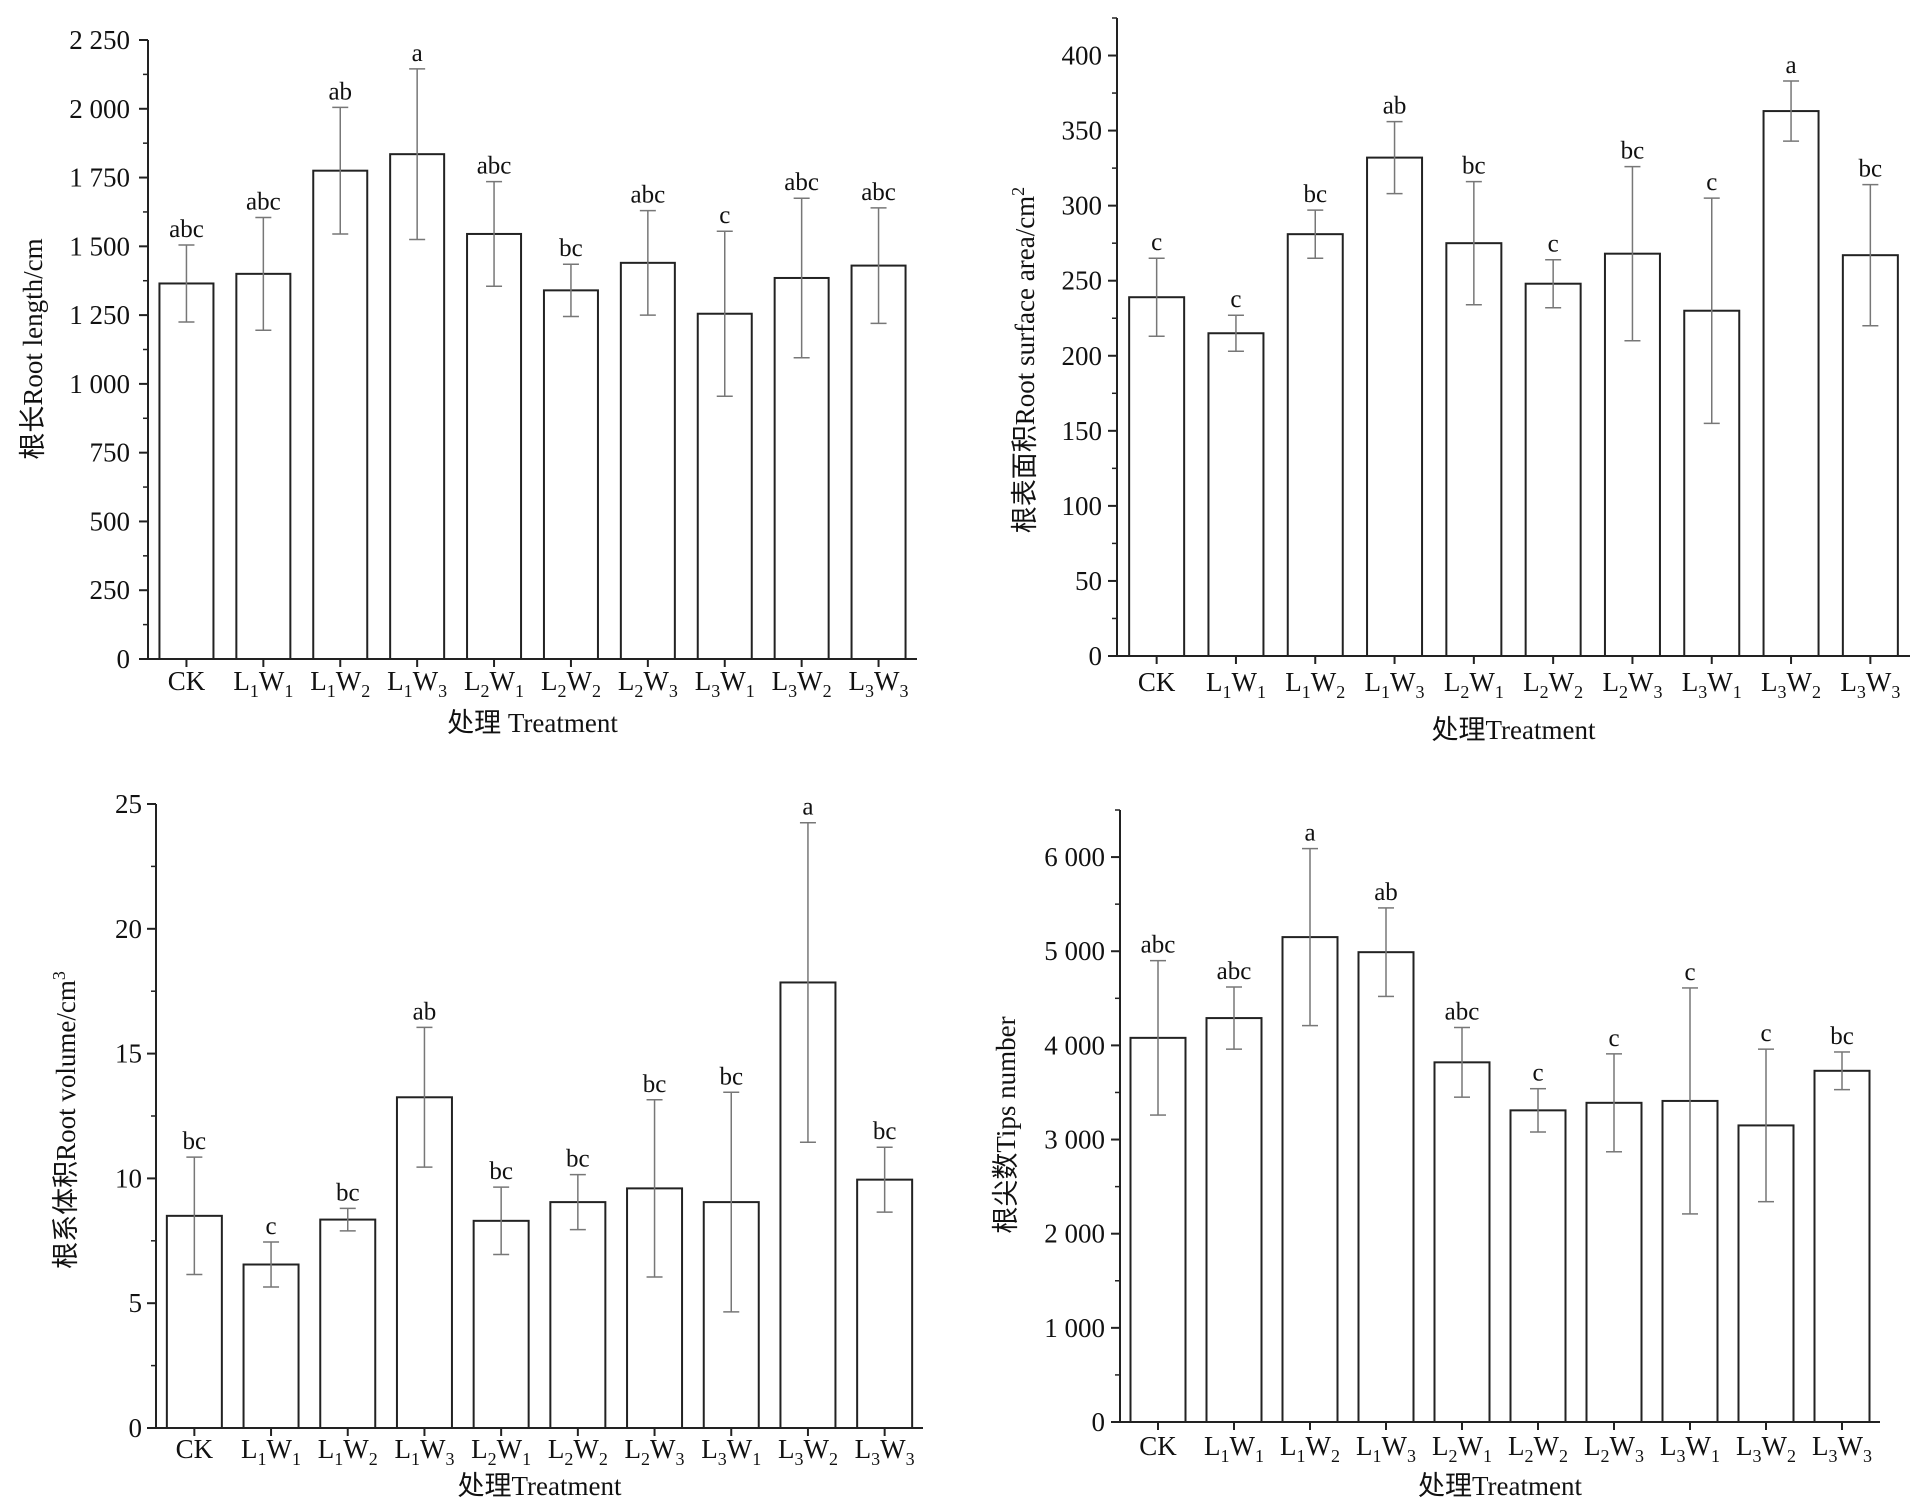  What do you see at coordinates (124, 659) in the screenshot?
I see `y-tick-label: 0` at bounding box center [124, 659].